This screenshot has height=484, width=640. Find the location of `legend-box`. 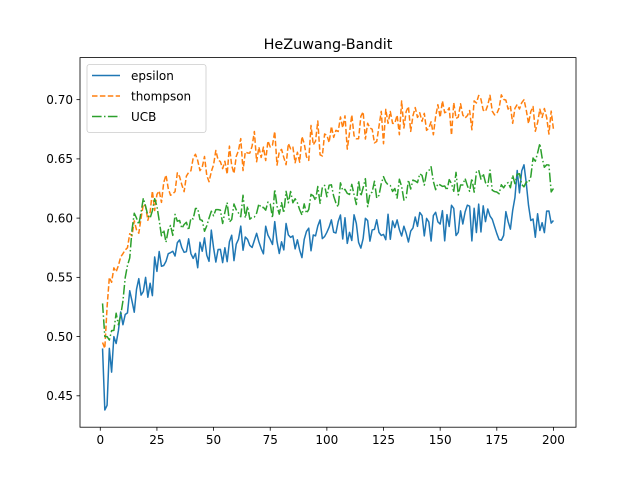

legend-box is located at coordinates (146, 98).